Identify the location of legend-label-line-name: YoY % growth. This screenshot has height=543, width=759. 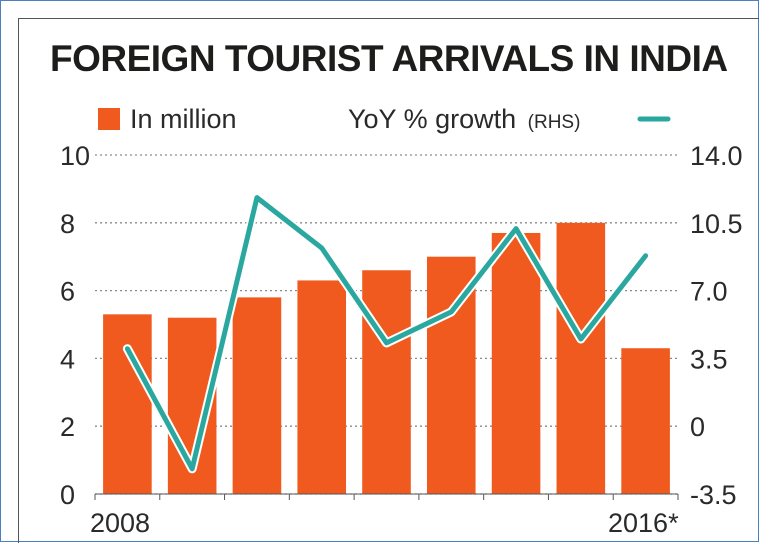
(432, 119).